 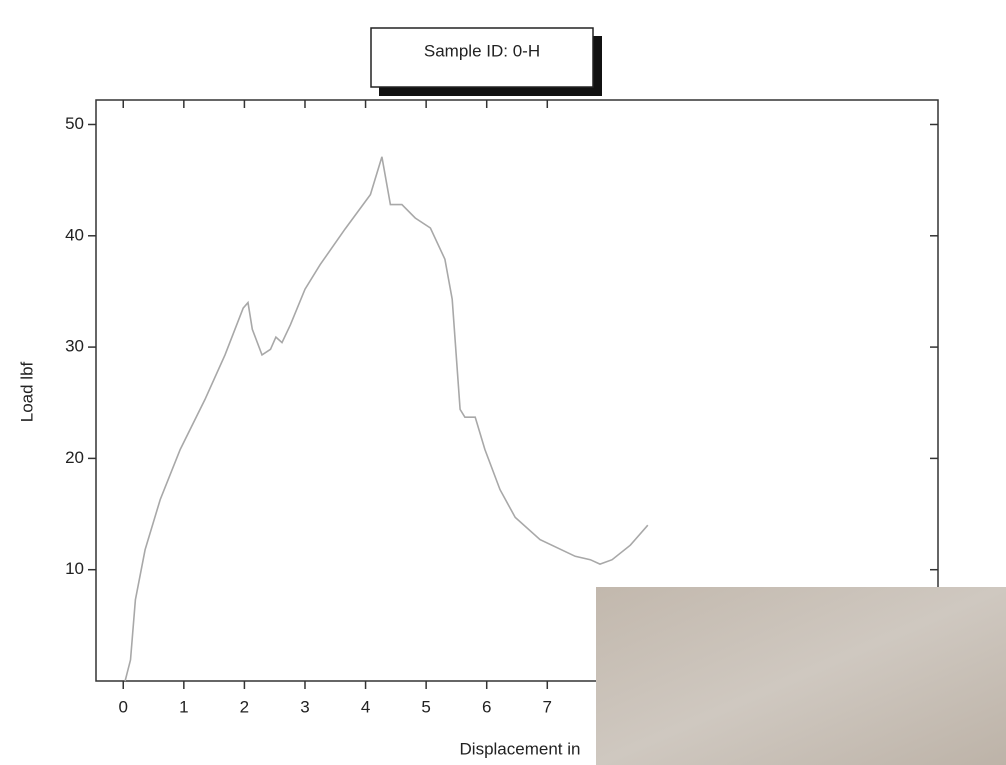 What do you see at coordinates (26, 391) in the screenshot?
I see `y-axis-label: Load lbf` at bounding box center [26, 391].